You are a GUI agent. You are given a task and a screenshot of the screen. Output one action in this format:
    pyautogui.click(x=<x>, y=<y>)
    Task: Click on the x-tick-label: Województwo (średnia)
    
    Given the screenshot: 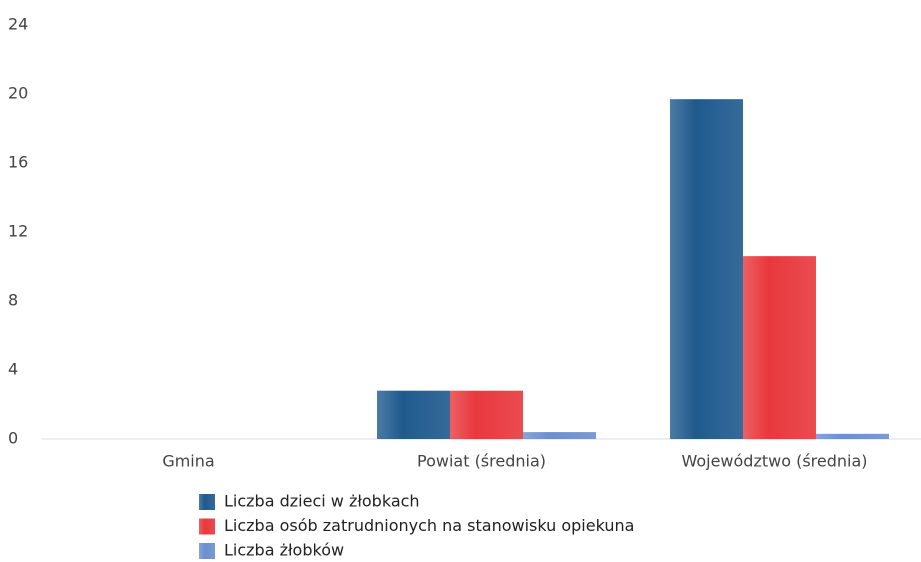 What is the action you would take?
    pyautogui.click(x=774, y=461)
    